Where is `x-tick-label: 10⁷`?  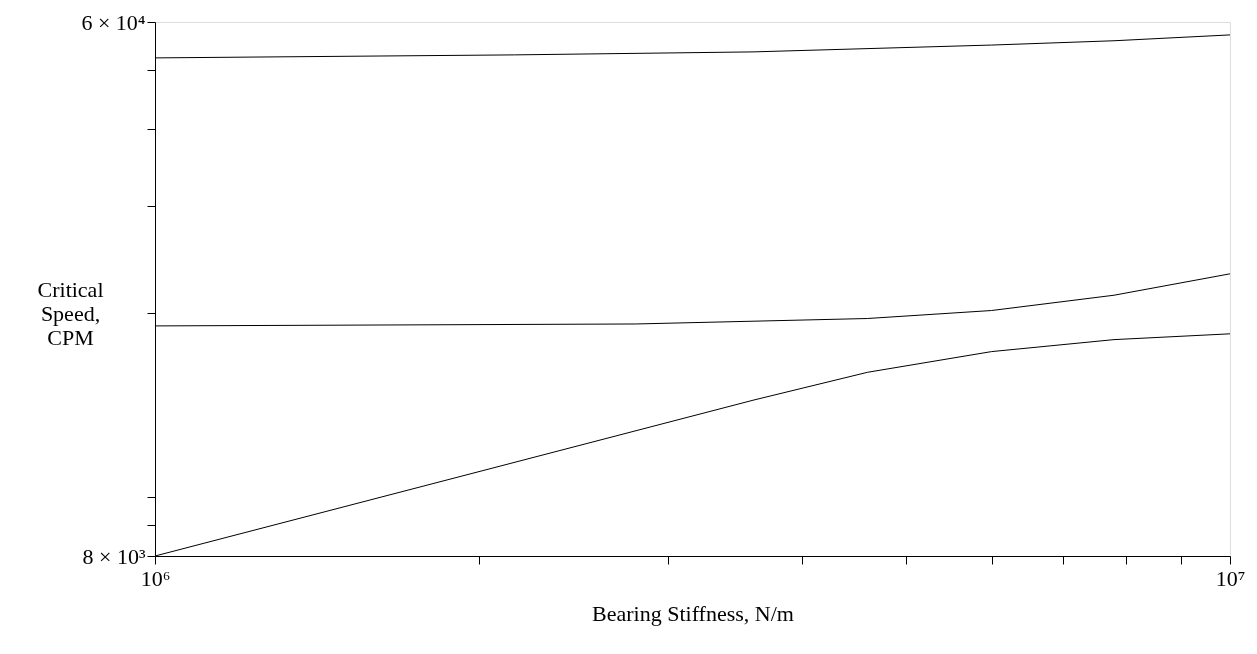 x-tick-label: 10⁷ is located at coordinates (1230, 578).